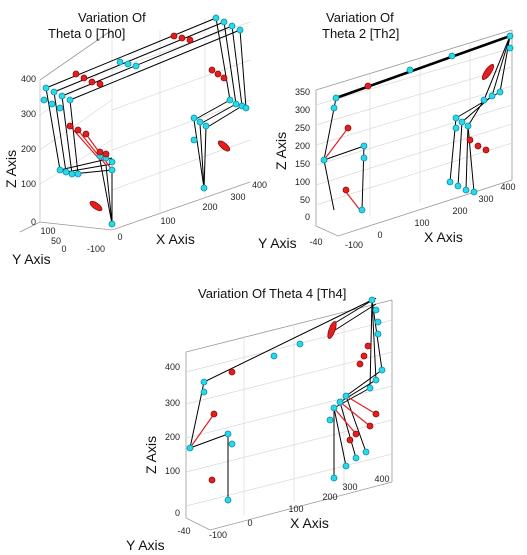  I want to click on svg-text: 150, so click(302, 164).